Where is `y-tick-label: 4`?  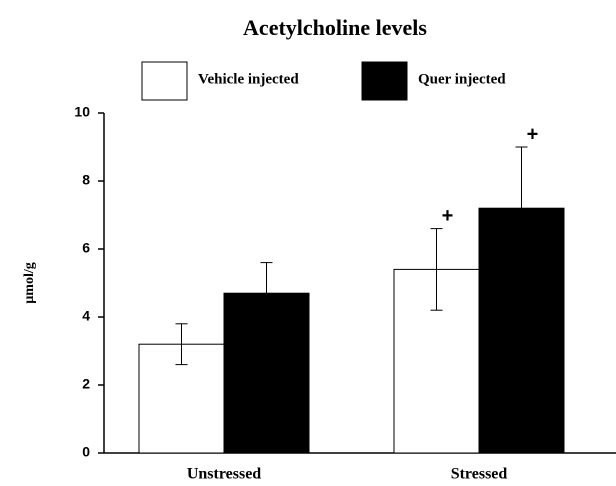 y-tick-label: 4 is located at coordinates (86, 316).